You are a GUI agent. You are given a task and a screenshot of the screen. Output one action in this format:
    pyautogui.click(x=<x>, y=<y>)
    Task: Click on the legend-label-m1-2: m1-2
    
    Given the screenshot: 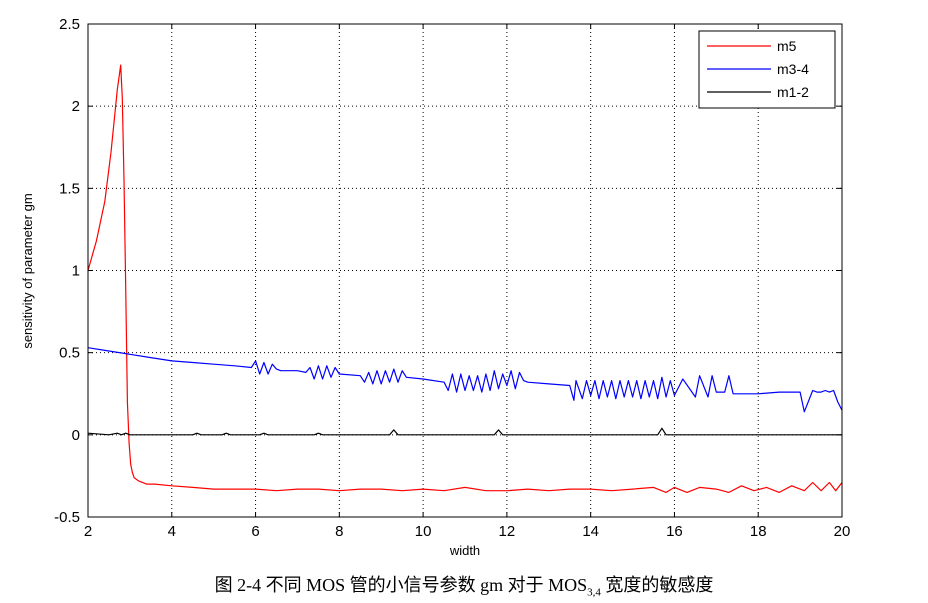 What is the action you would take?
    pyautogui.click(x=793, y=92)
    